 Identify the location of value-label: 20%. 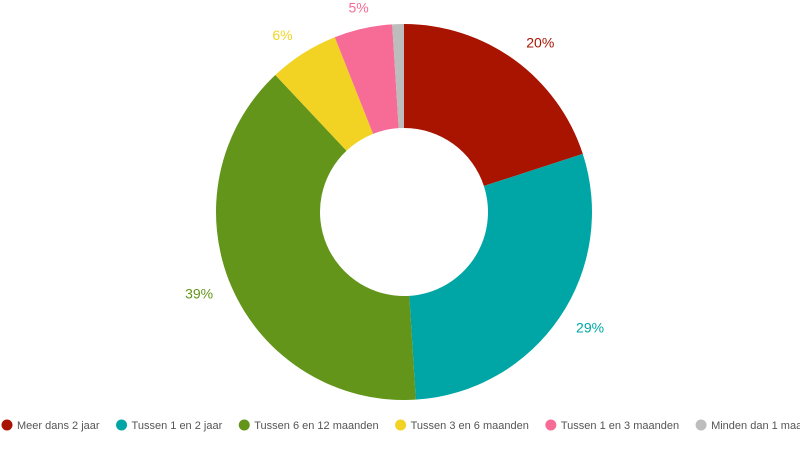
(540, 42).